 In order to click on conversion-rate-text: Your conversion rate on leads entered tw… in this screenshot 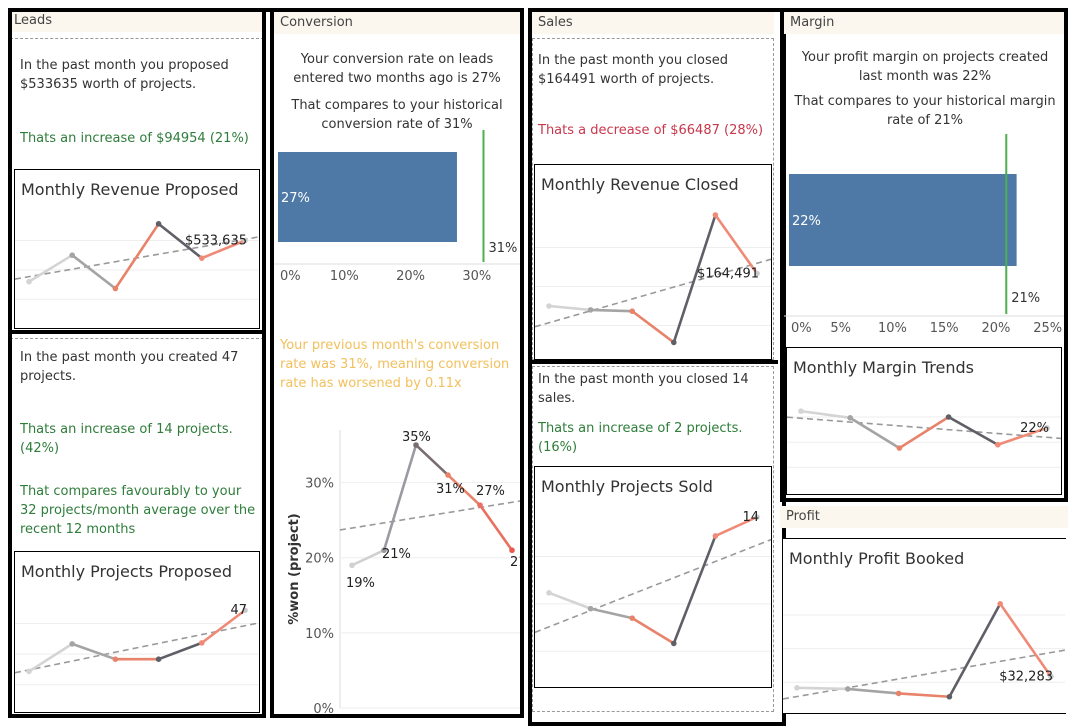, I will do `click(397, 69)`.